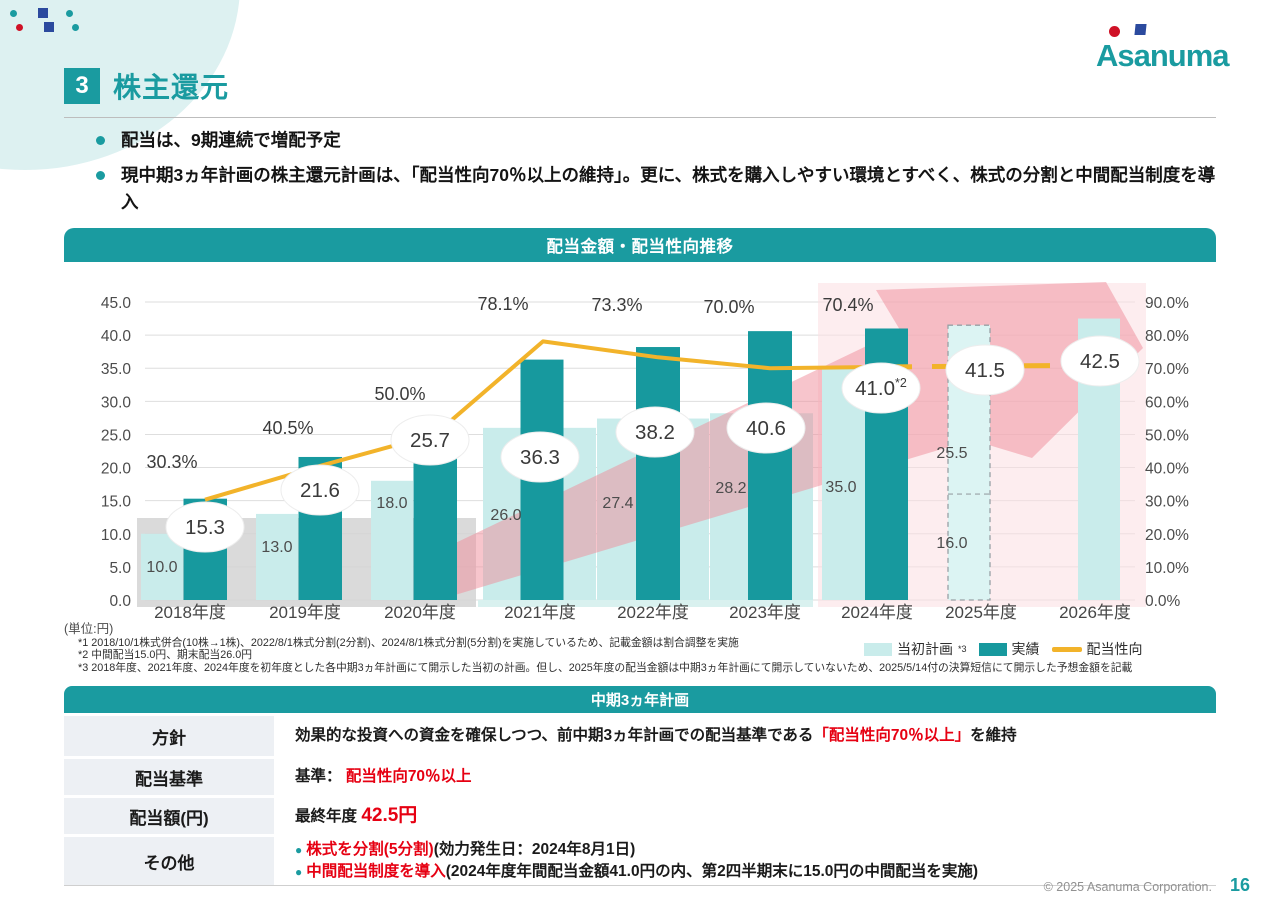 The height and width of the screenshot is (904, 1280). I want to click on table-text-segment: 株式を分割(5分割), so click(370, 849).